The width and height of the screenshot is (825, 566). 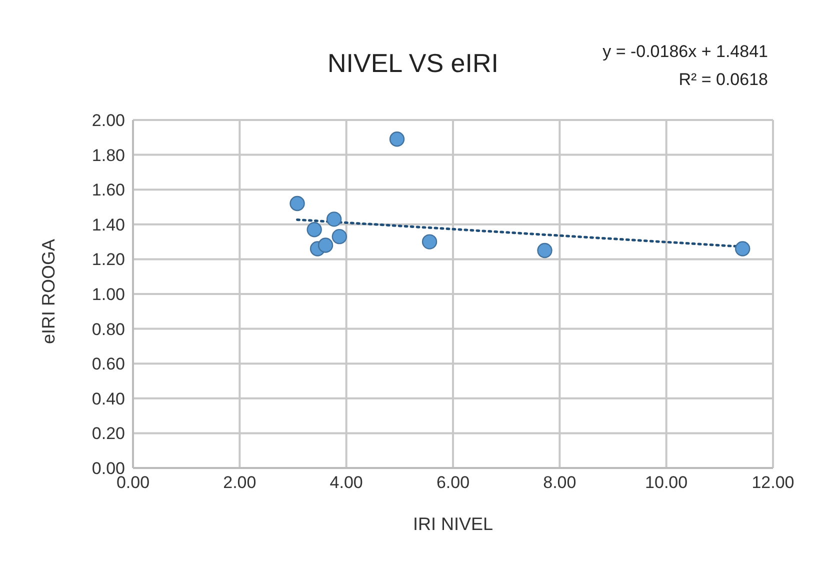 I want to click on y-tick-label: 0.20, so click(x=108, y=434).